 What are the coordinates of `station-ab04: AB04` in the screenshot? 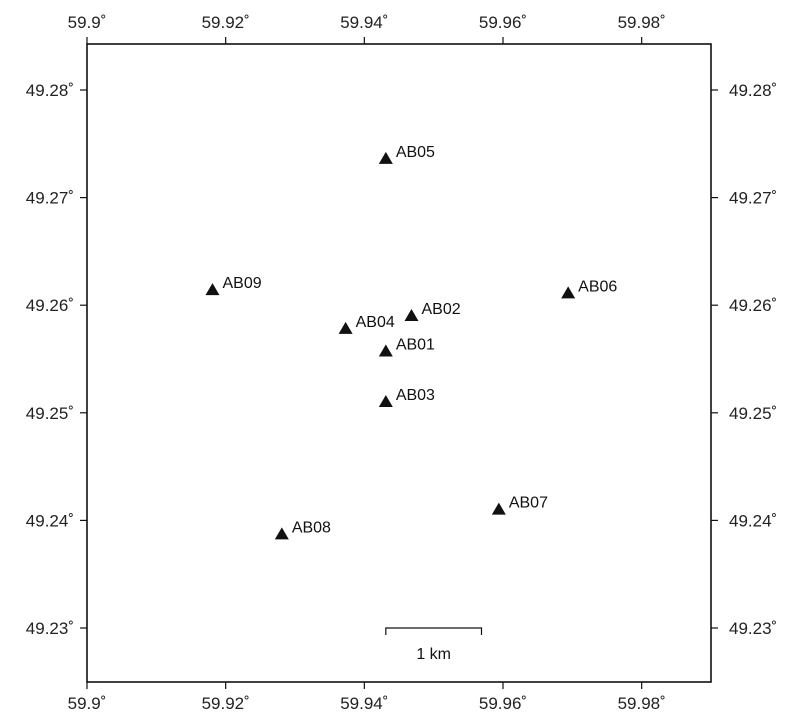 It's located at (366, 324).